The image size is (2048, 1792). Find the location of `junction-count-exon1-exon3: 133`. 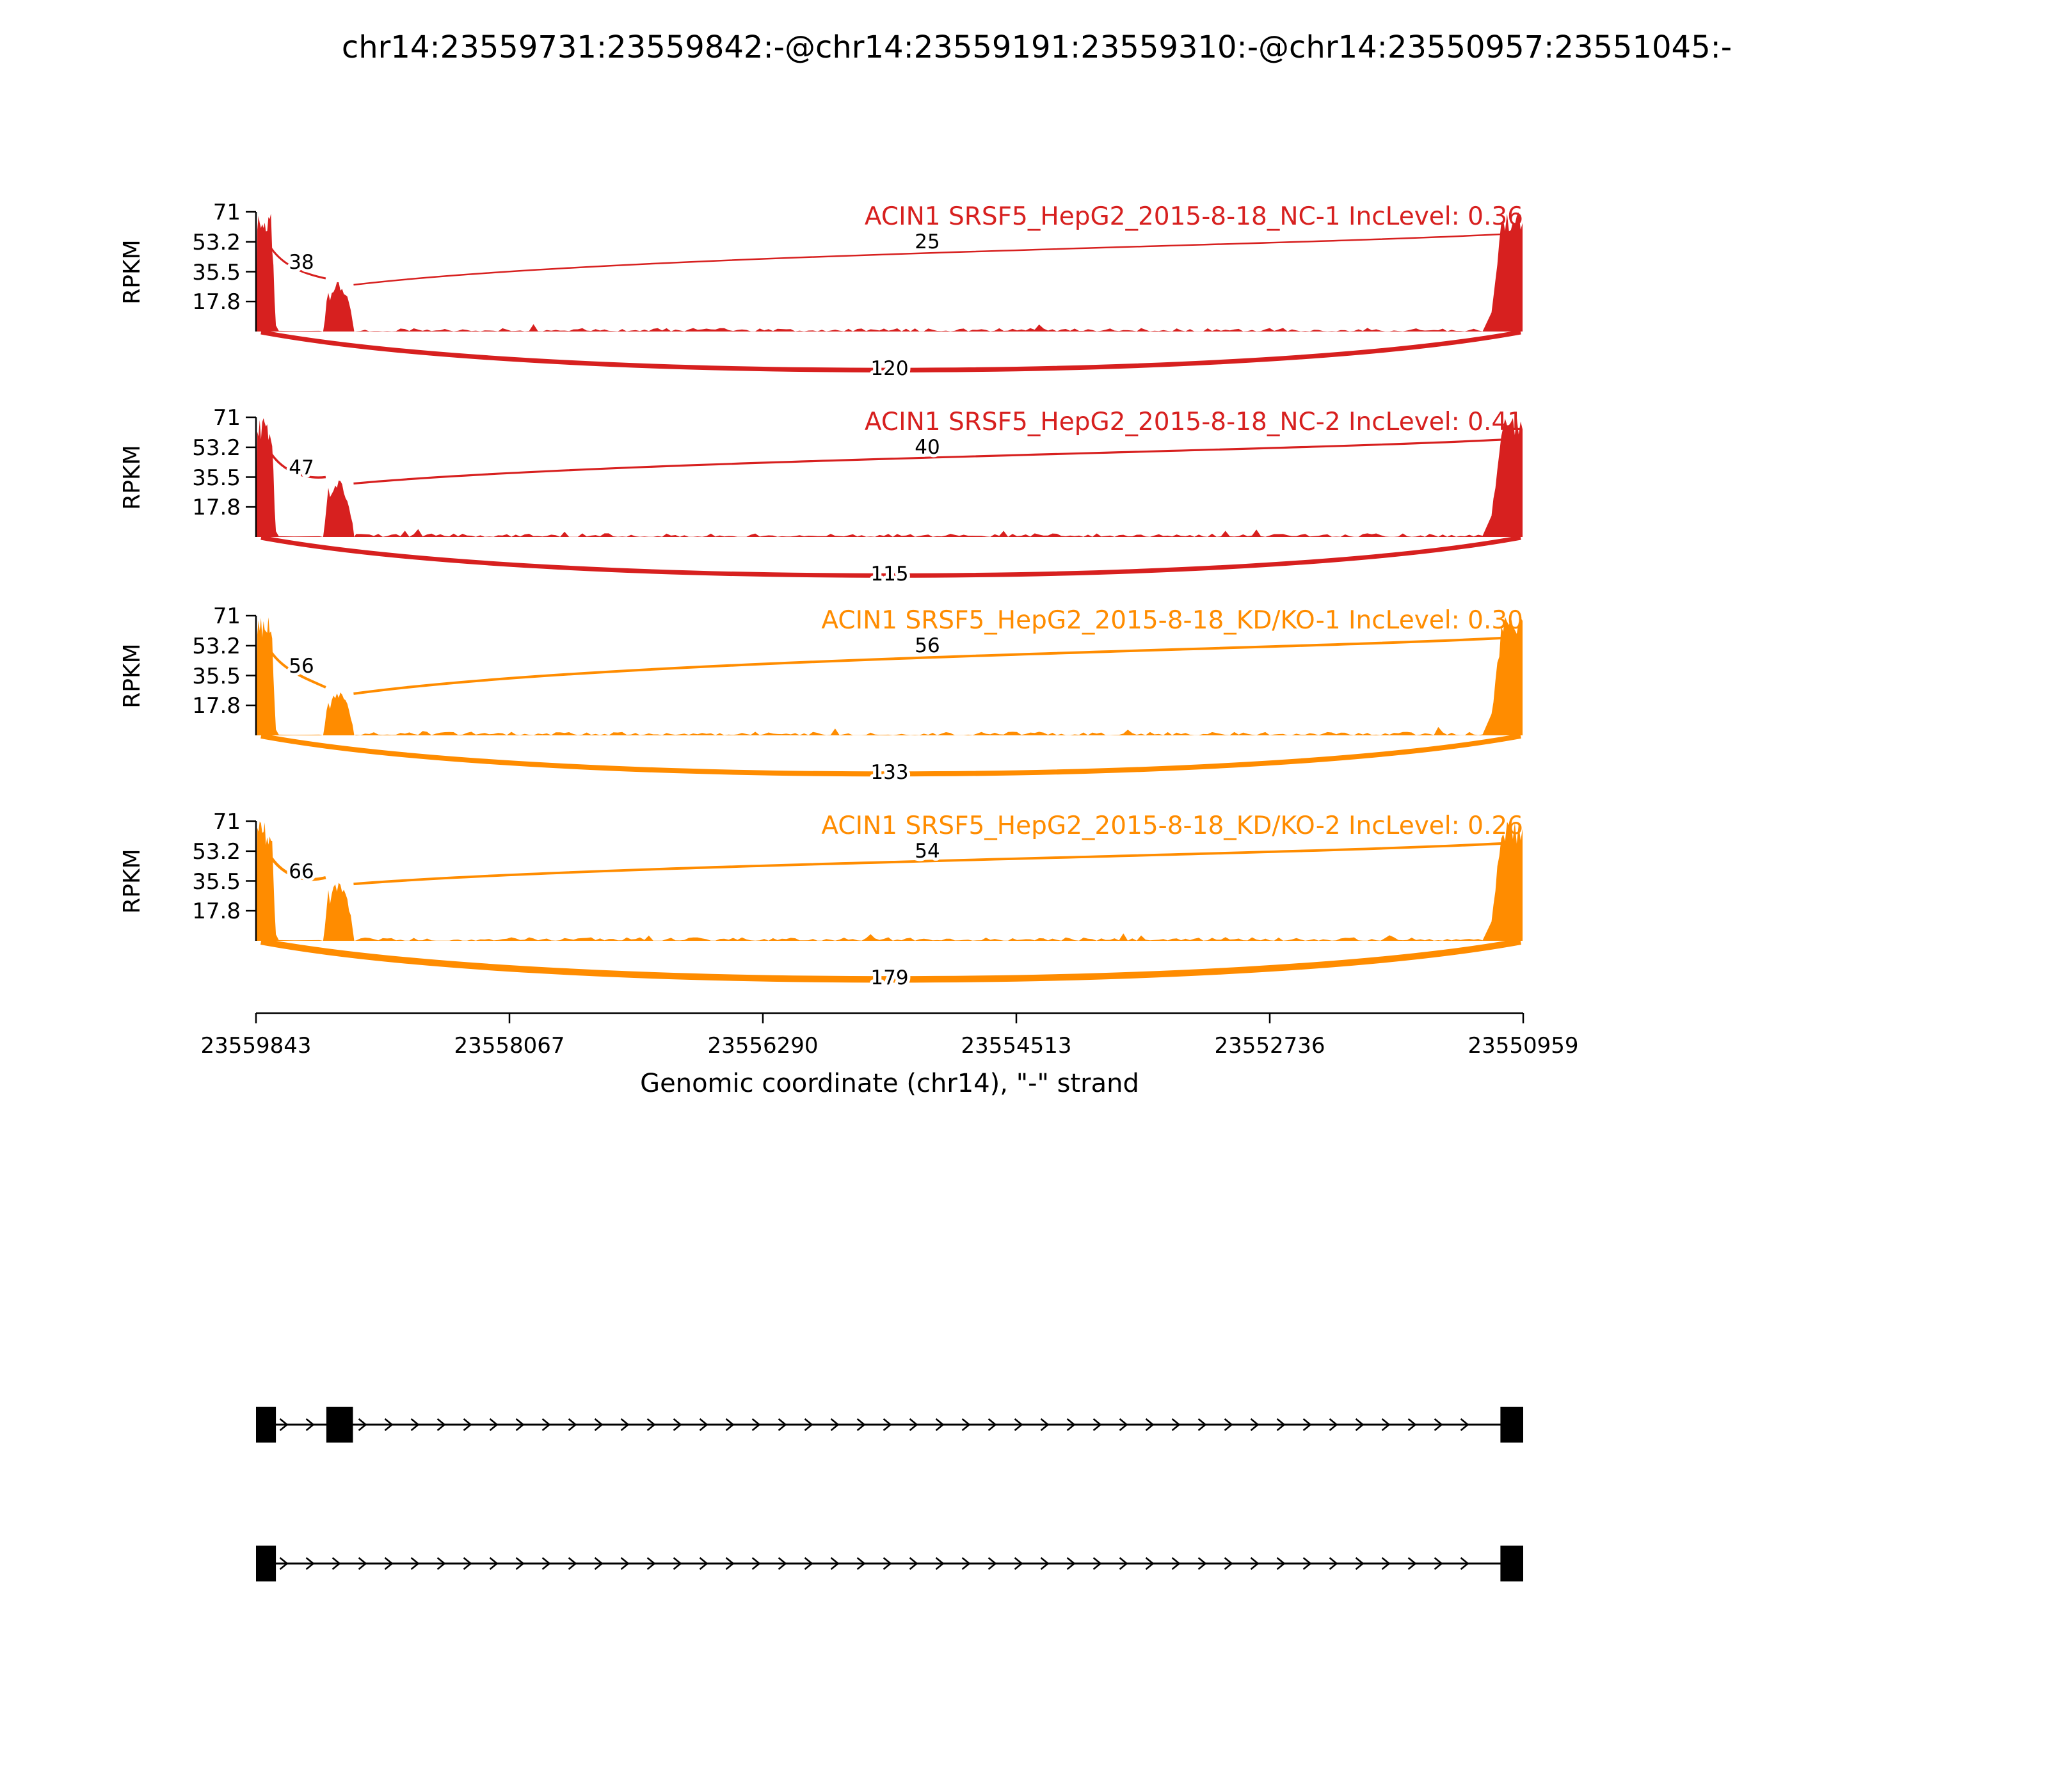

junction-count-exon1-exon3: 133 is located at coordinates (889, 772).